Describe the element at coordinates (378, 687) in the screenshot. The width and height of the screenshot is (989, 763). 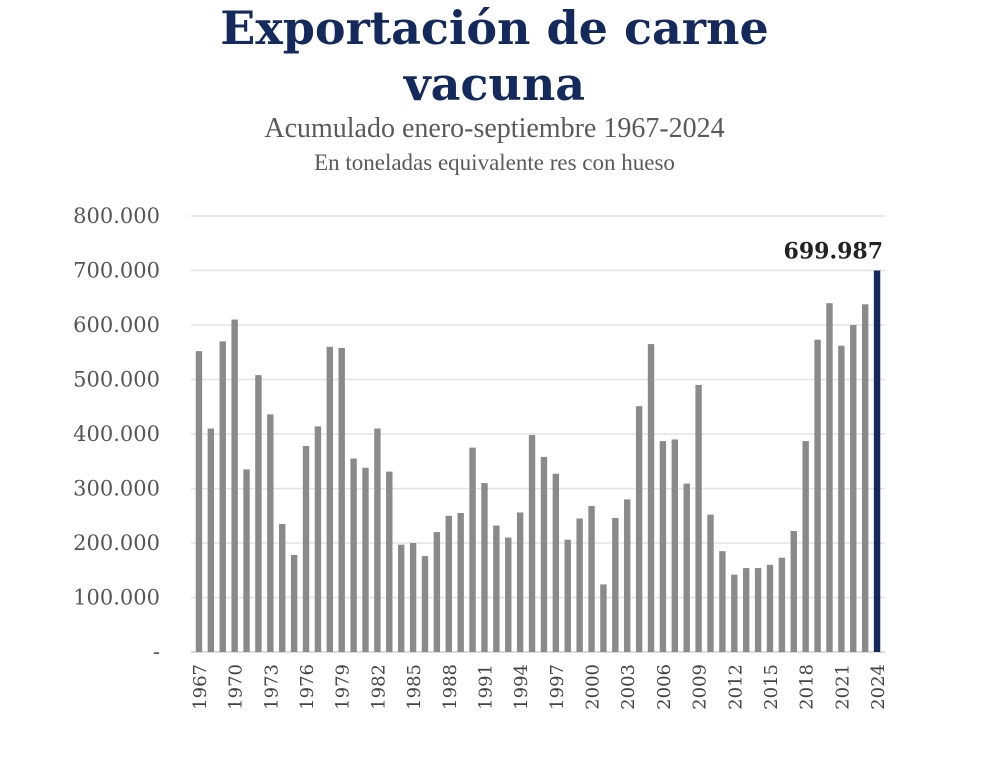
I see `x-tick-label: 1982` at that location.